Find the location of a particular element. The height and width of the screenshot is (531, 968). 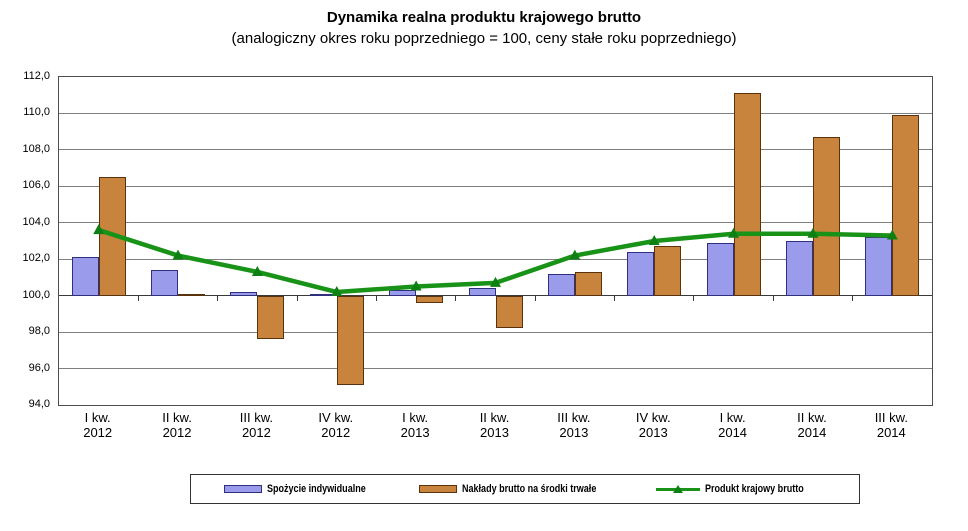

legend-label-investment: Nakłady brutto na środki trwałe is located at coordinates (528, 489).